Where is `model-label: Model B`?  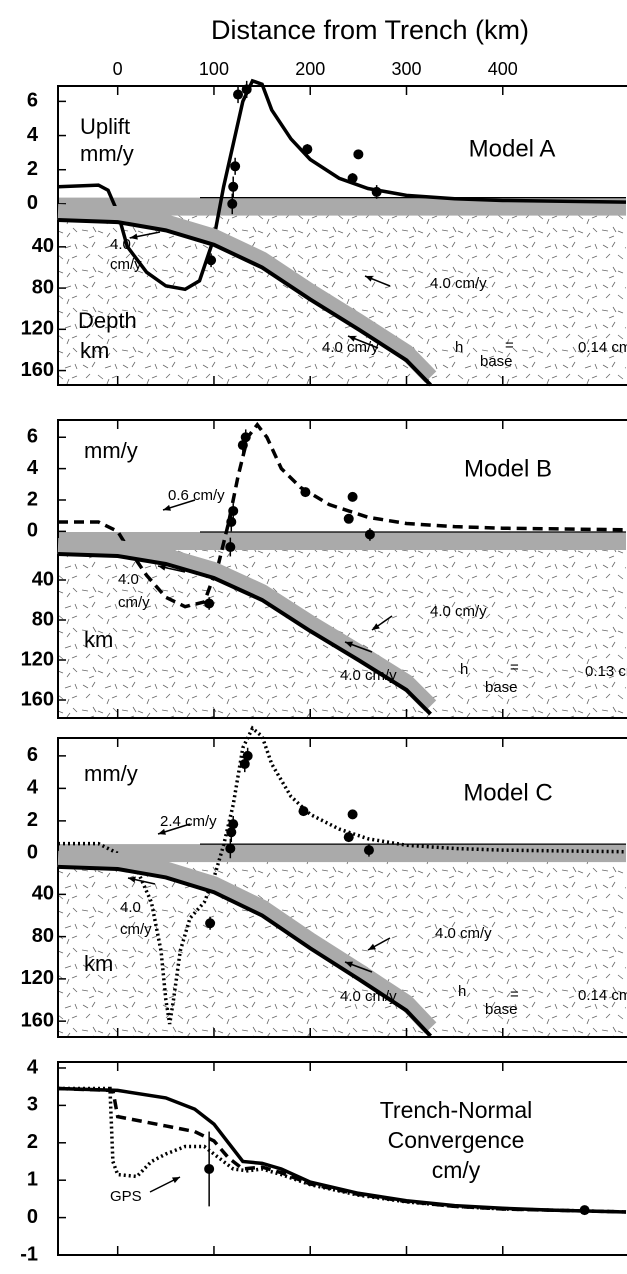 model-label: Model B is located at coordinates (508, 468).